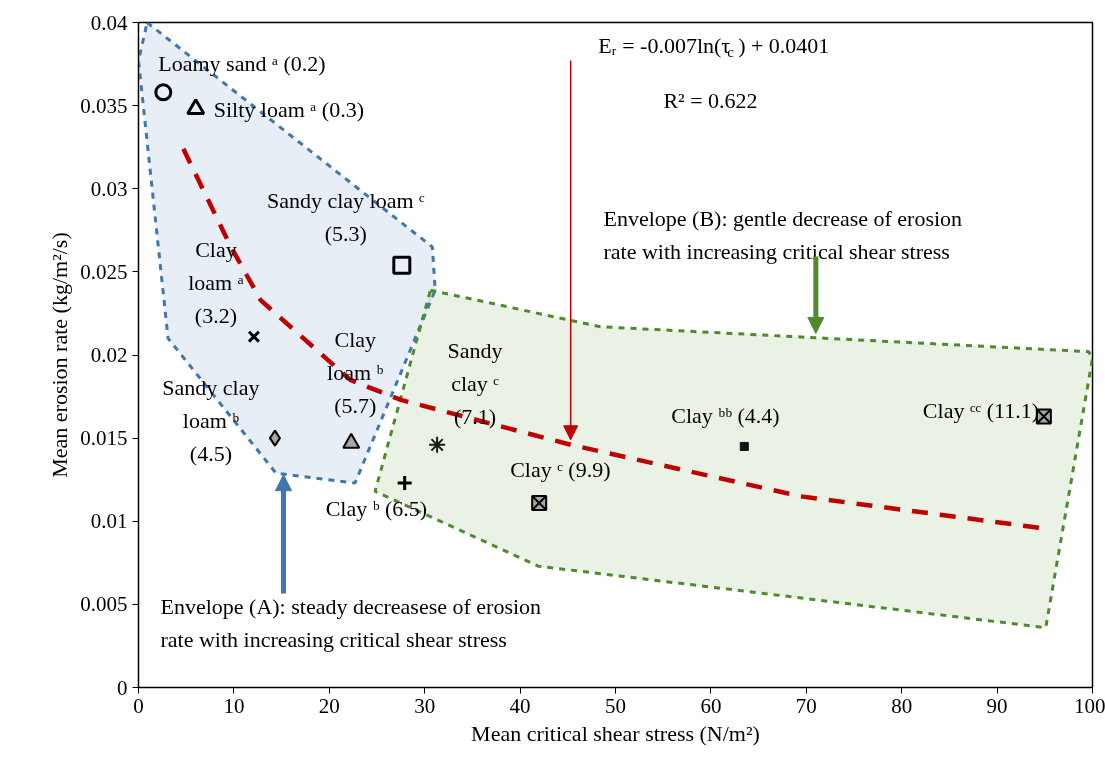  Describe the element at coordinates (902, 705) in the screenshot. I see `x-tick-label: 80` at that location.